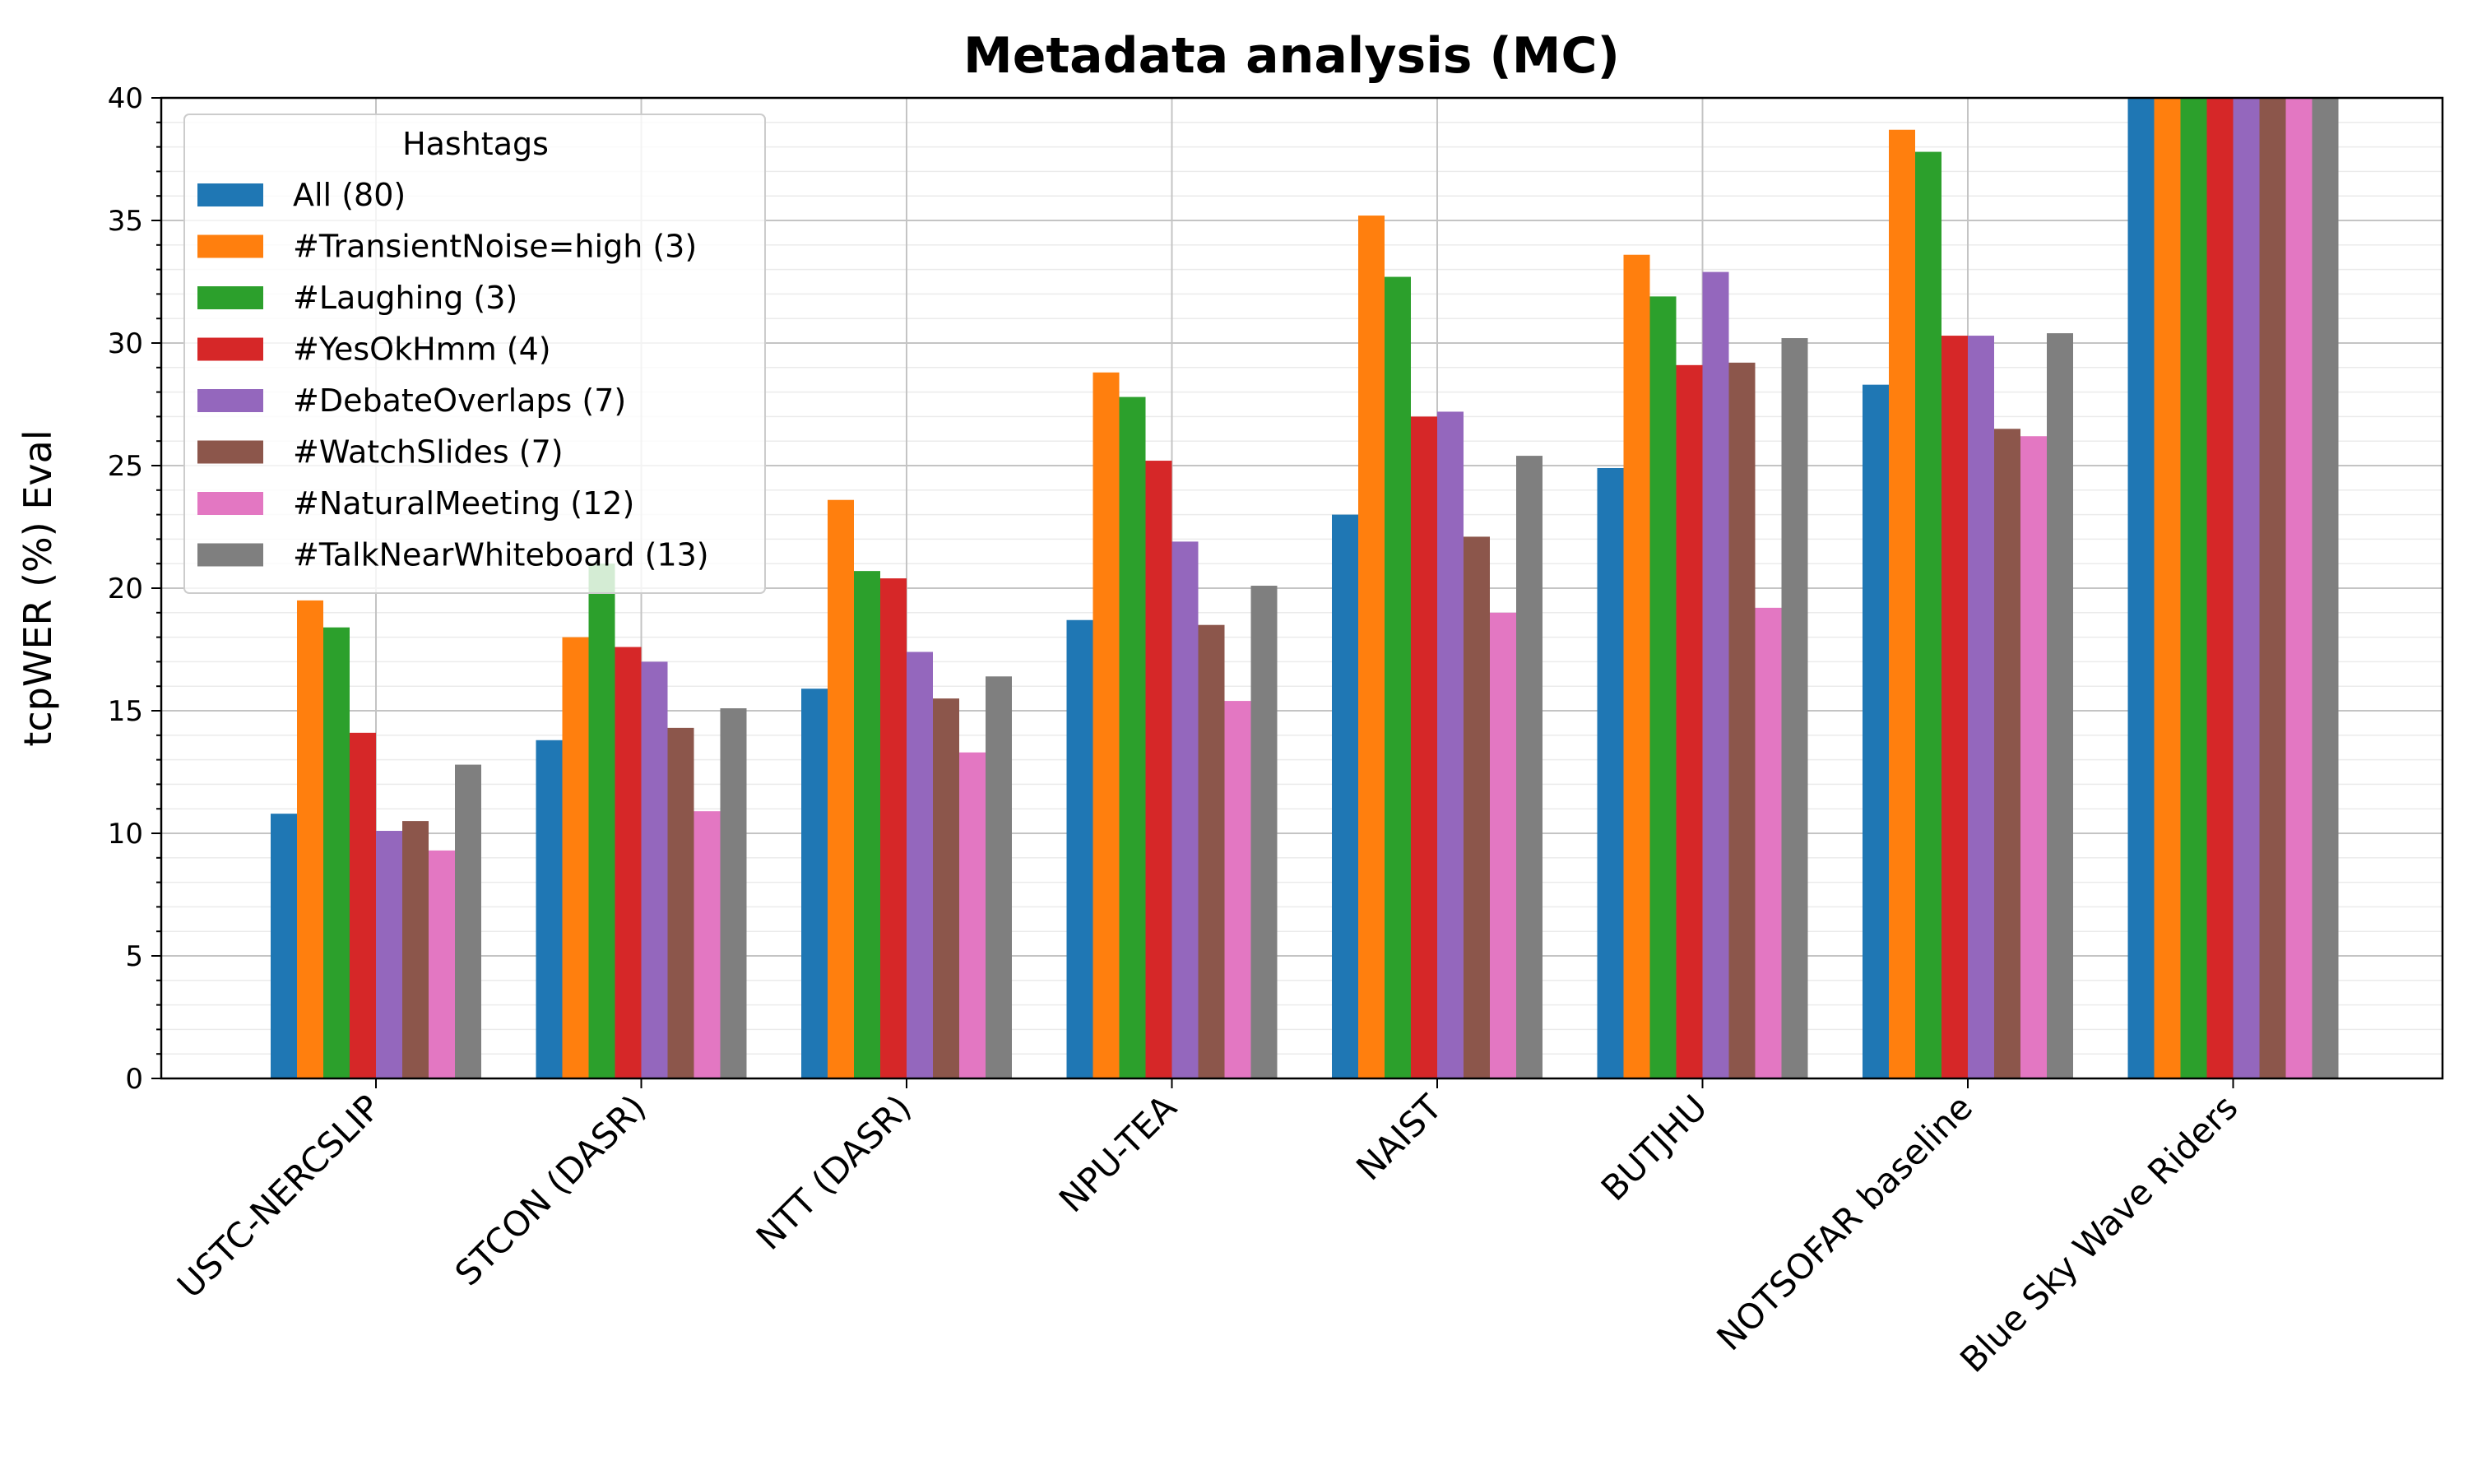  Describe the element at coordinates (405, 298) in the screenshot. I see `legend-label: #Laughing (3)` at that location.